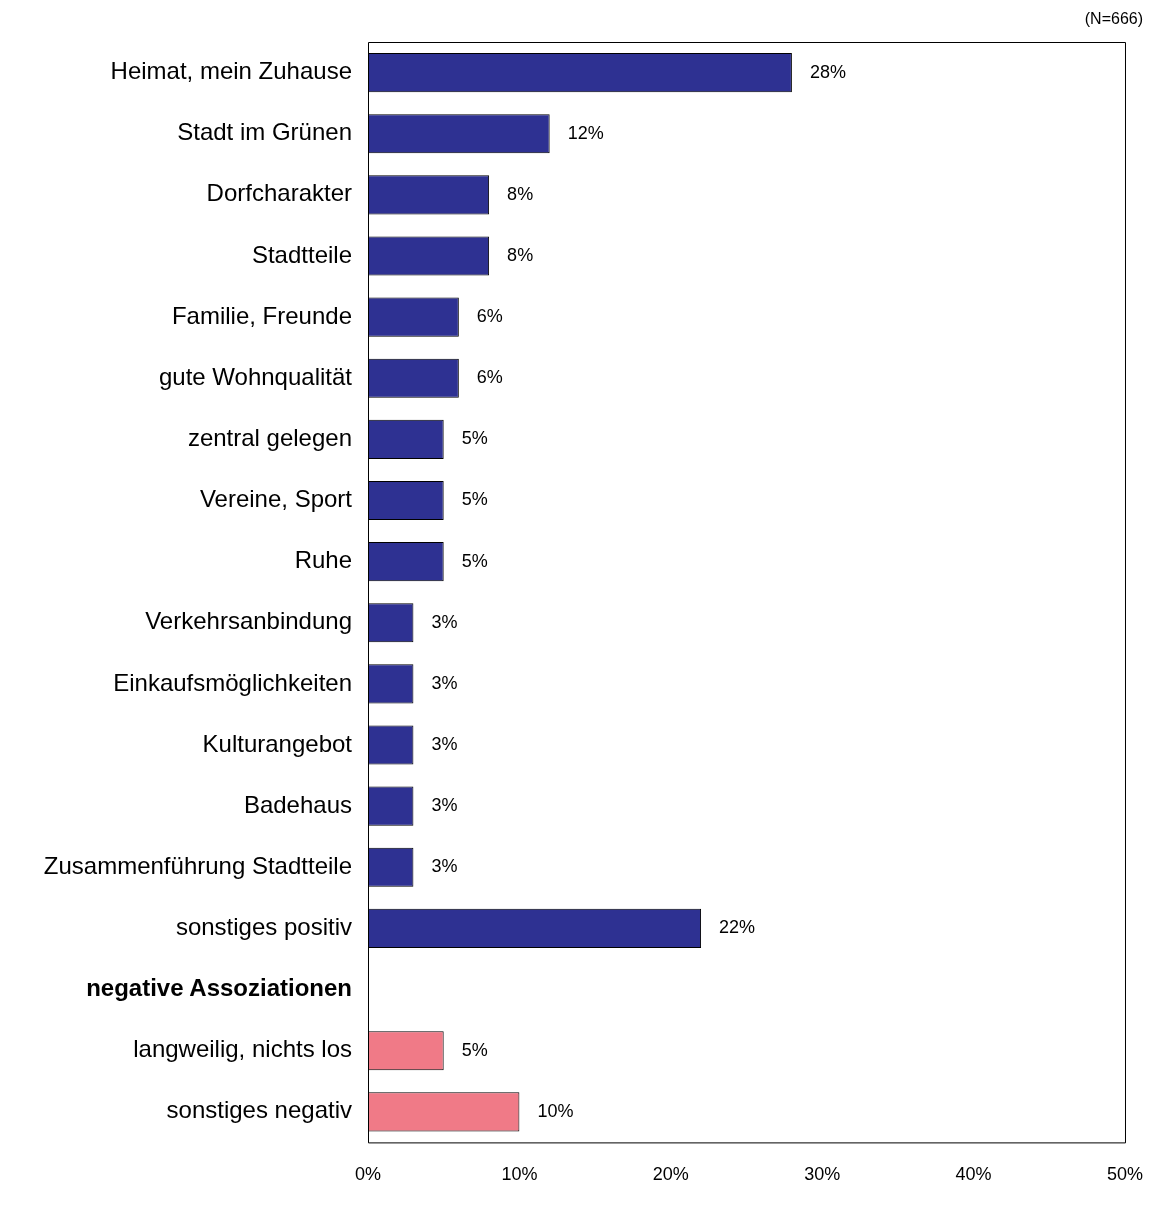 The height and width of the screenshot is (1212, 1165). What do you see at coordinates (242, 1049) in the screenshot?
I see `y-tick-label: langweilig, nichts los` at bounding box center [242, 1049].